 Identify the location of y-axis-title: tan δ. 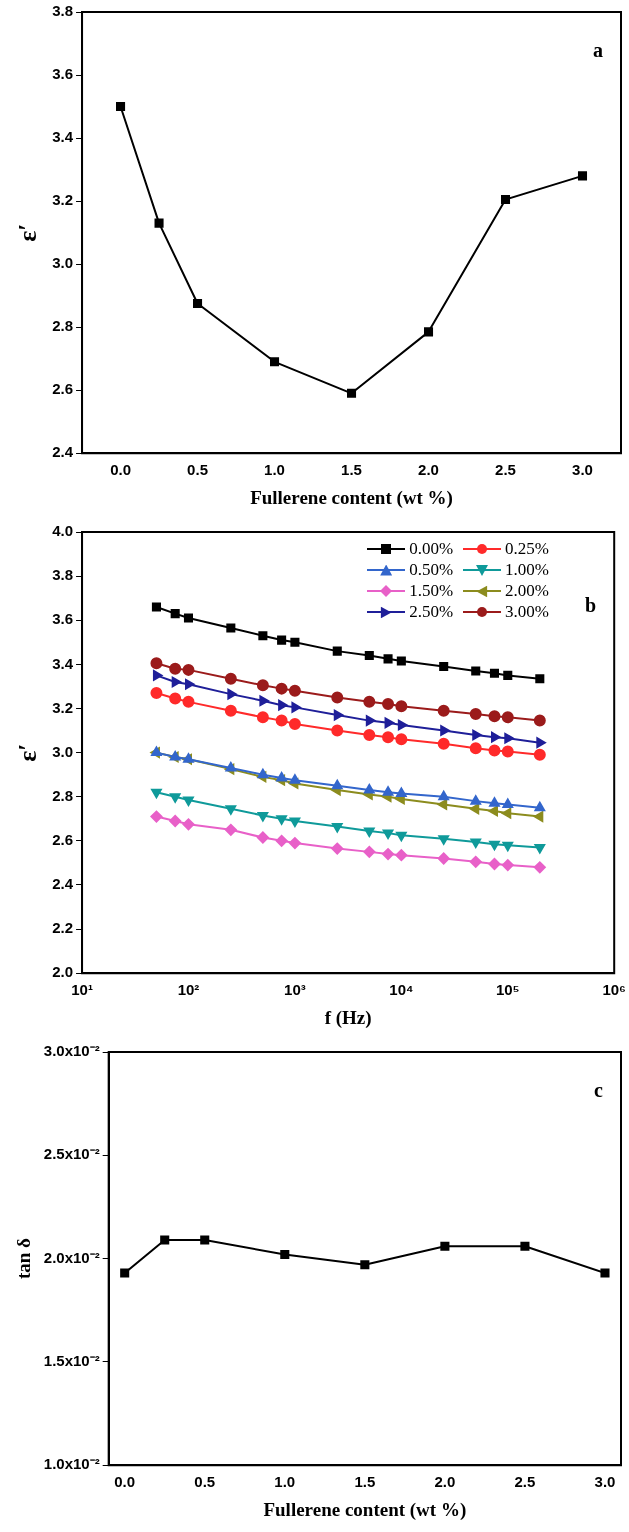
(24, 1258).